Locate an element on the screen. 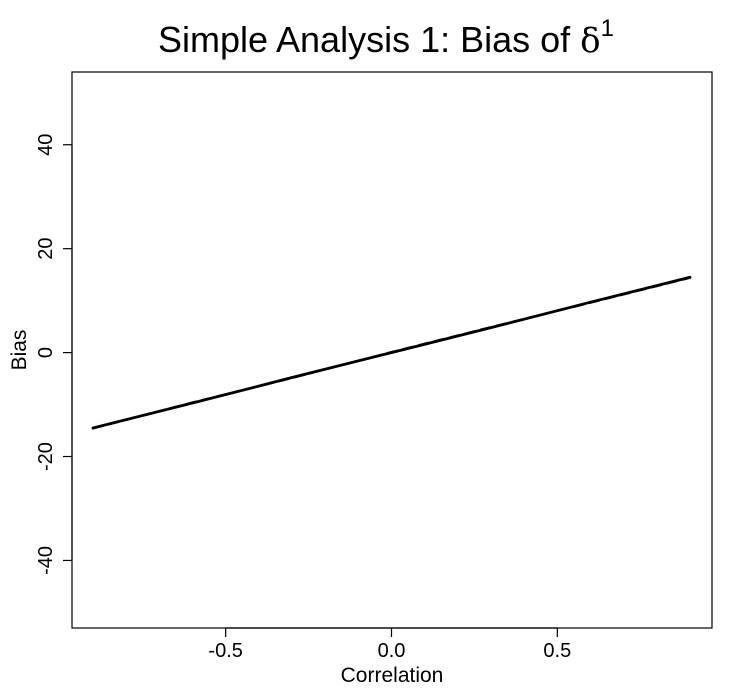 This screenshot has width=741, height=700. chart-title-text: Simple Analysis 1: Bias of is located at coordinates (369, 39).